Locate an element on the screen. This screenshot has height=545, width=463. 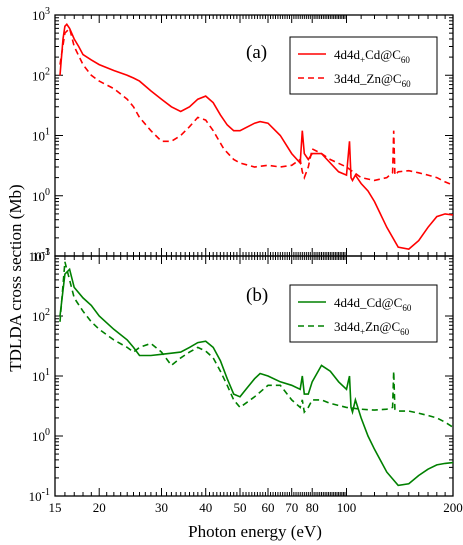
legend-entry: 3d4d_Zn@C60 is located at coordinates (372, 80).